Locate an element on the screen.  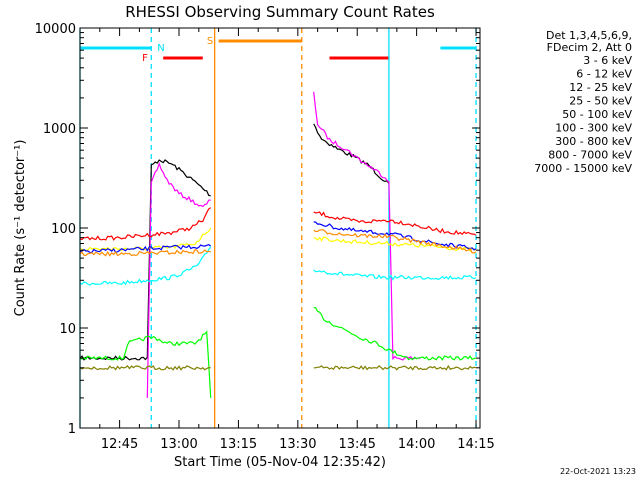
legend-entry-label: 3 - 6 keV is located at coordinates (607, 60).